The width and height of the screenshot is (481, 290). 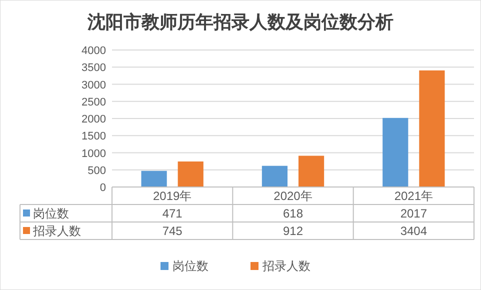 What do you see at coordinates (293, 196) in the screenshot?
I see `x-tick-label: 2020年` at bounding box center [293, 196].